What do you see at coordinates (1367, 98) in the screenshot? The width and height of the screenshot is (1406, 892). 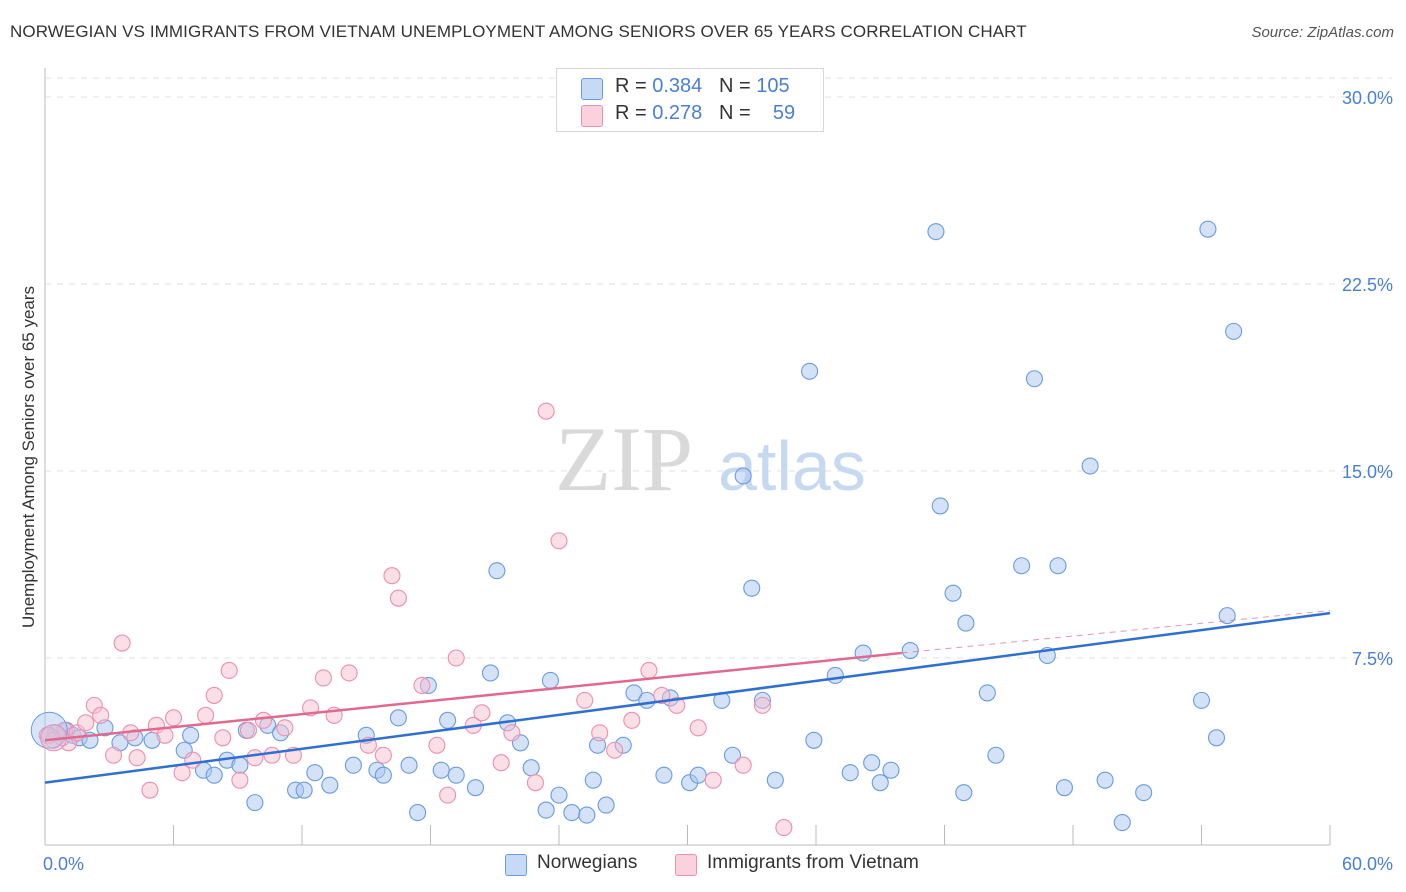 I see `y-tick-label-3: 30.0%` at bounding box center [1367, 98].